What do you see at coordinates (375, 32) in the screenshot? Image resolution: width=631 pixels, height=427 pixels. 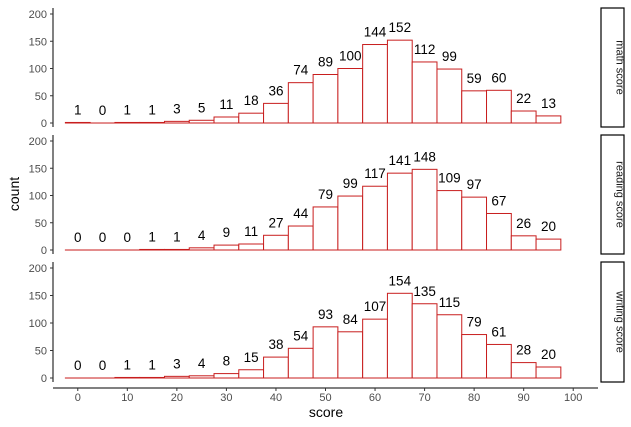 I see `bar-count-label: 144` at bounding box center [375, 32].